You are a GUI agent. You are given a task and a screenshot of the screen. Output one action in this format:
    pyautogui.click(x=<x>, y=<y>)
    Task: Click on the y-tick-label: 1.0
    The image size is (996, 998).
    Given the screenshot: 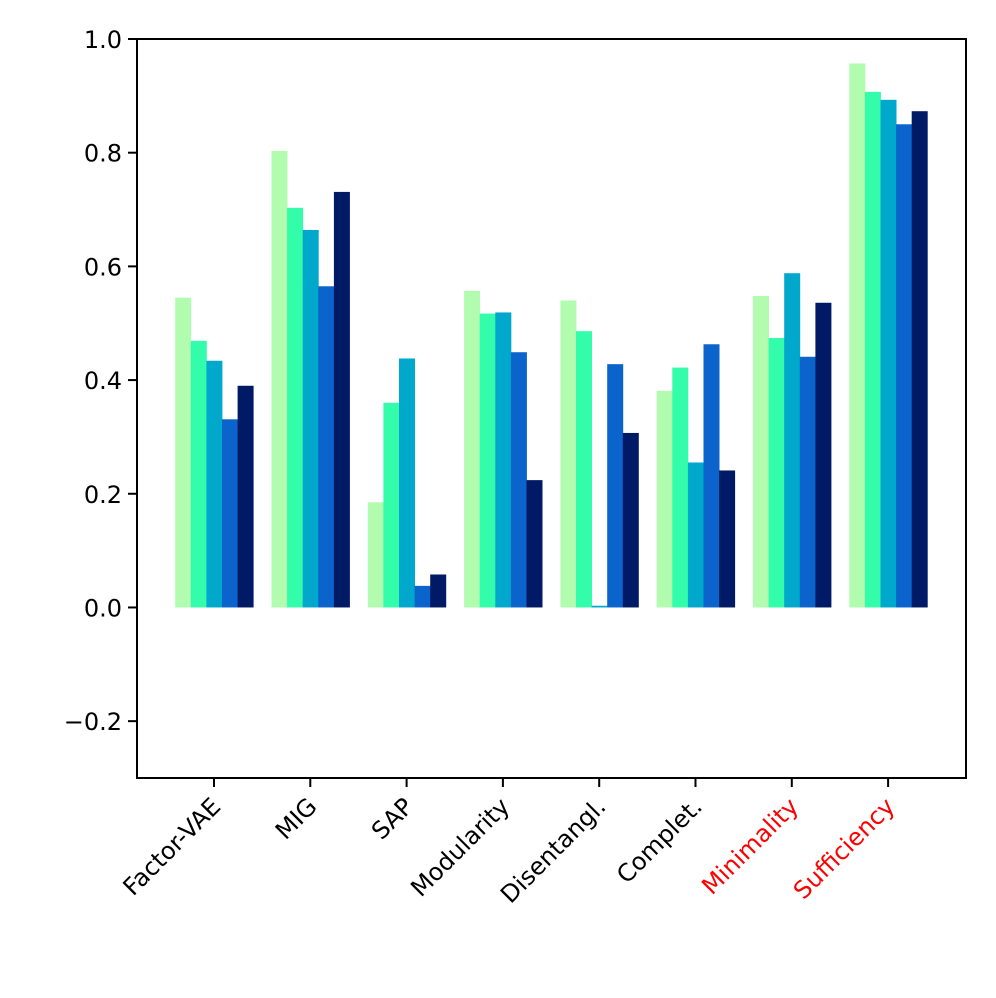 What is the action you would take?
    pyautogui.click(x=103, y=40)
    